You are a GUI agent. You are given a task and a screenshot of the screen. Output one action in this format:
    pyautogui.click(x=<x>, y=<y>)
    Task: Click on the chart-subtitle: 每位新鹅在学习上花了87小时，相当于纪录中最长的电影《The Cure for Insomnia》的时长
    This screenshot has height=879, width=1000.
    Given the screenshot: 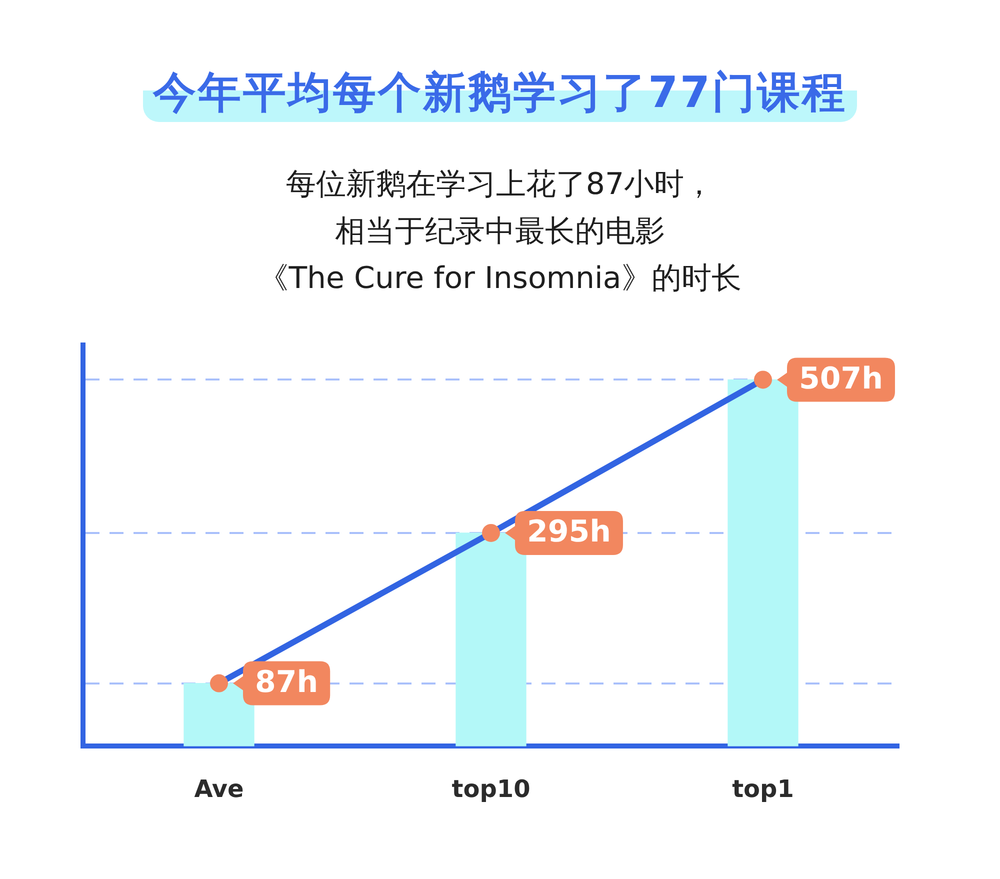 What is the action you would take?
    pyautogui.click(x=500, y=232)
    